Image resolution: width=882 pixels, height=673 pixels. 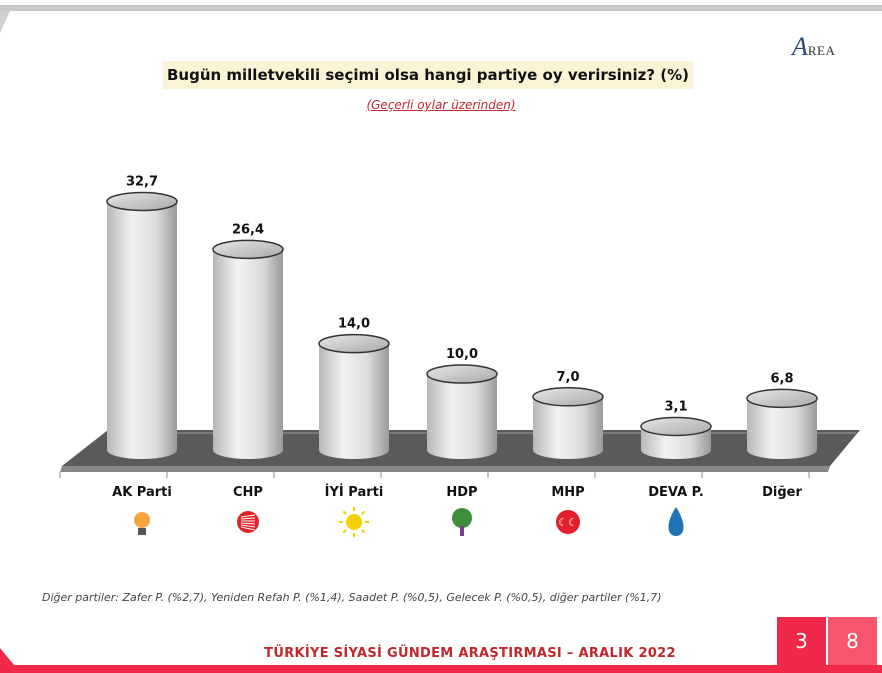 What do you see at coordinates (7, 656) in the screenshot?
I see `bottom-corner` at bounding box center [7, 656].